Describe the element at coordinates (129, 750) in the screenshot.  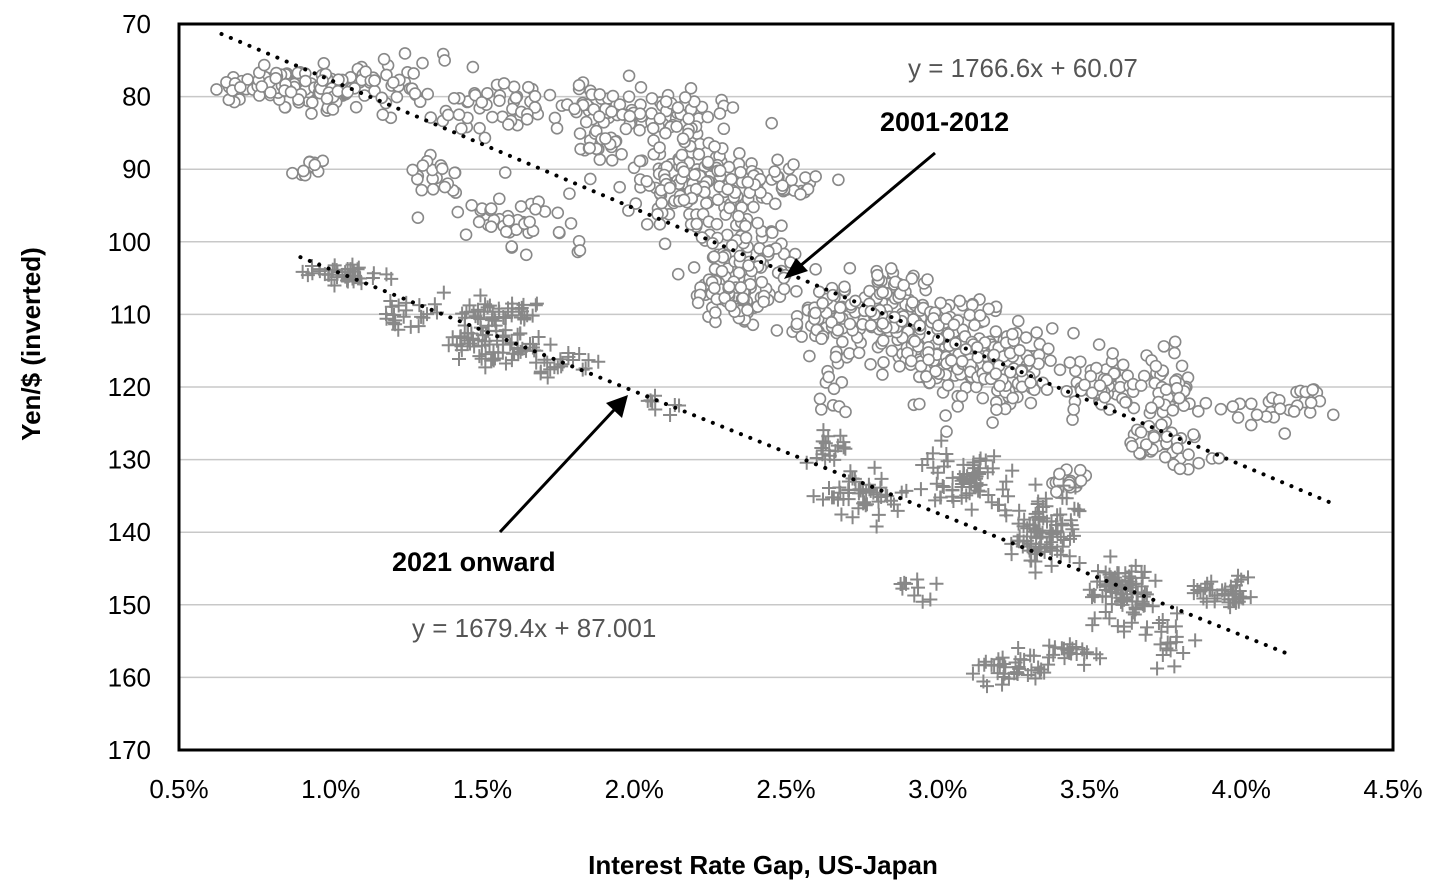
I see `y-tick-label: 170` at that location.